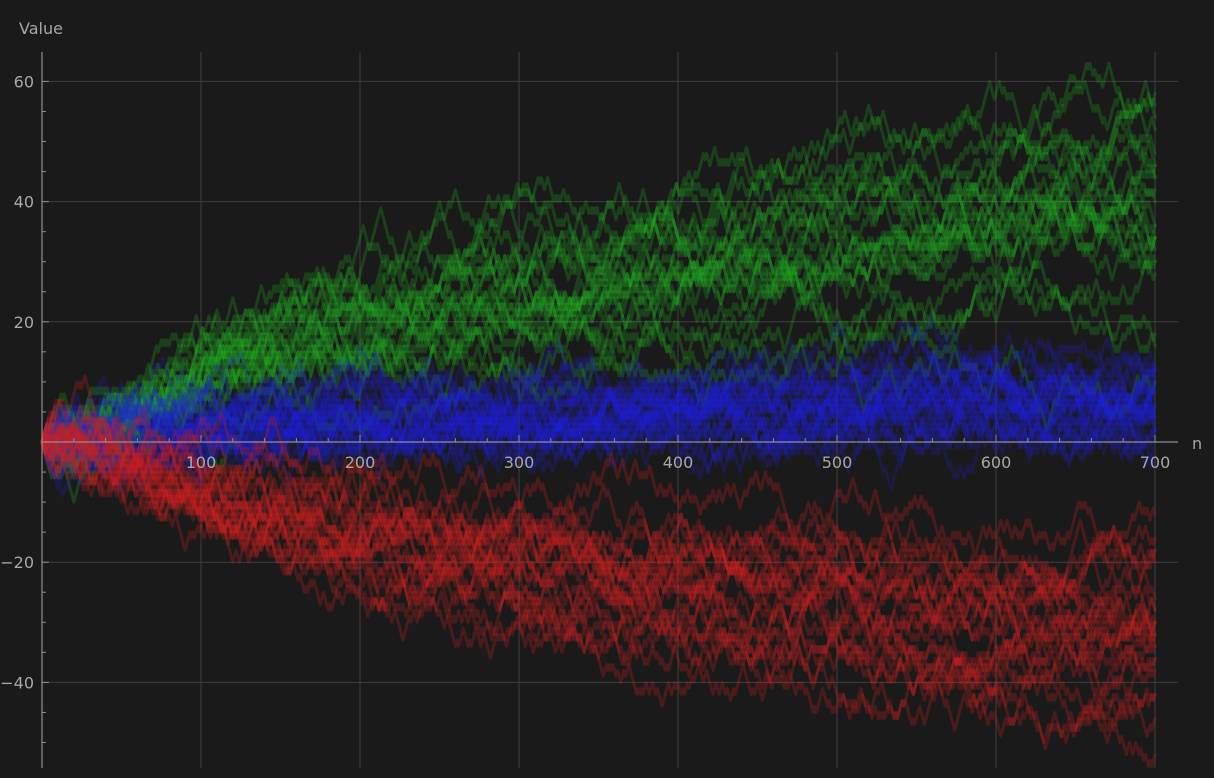 The width and height of the screenshot is (1214, 778). What do you see at coordinates (678, 462) in the screenshot?
I see `x-tick-label-400: 400` at bounding box center [678, 462].